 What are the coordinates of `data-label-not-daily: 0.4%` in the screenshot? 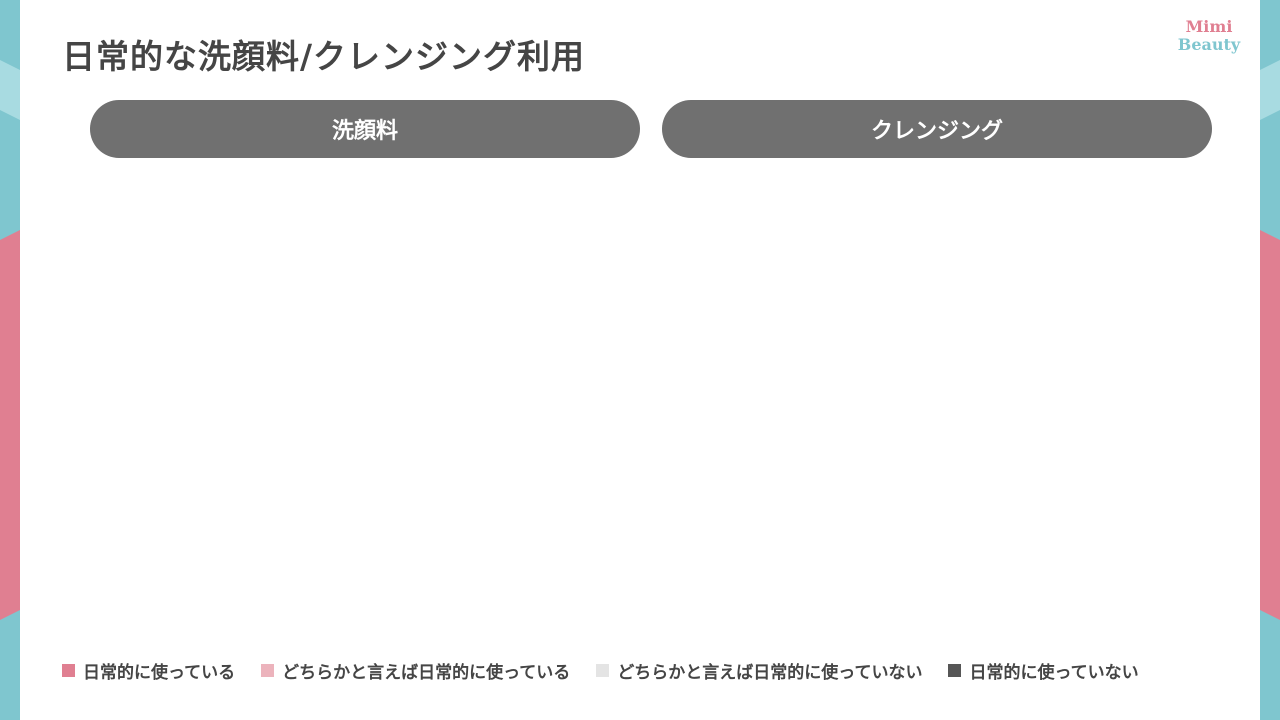 It's located at (454, 217).